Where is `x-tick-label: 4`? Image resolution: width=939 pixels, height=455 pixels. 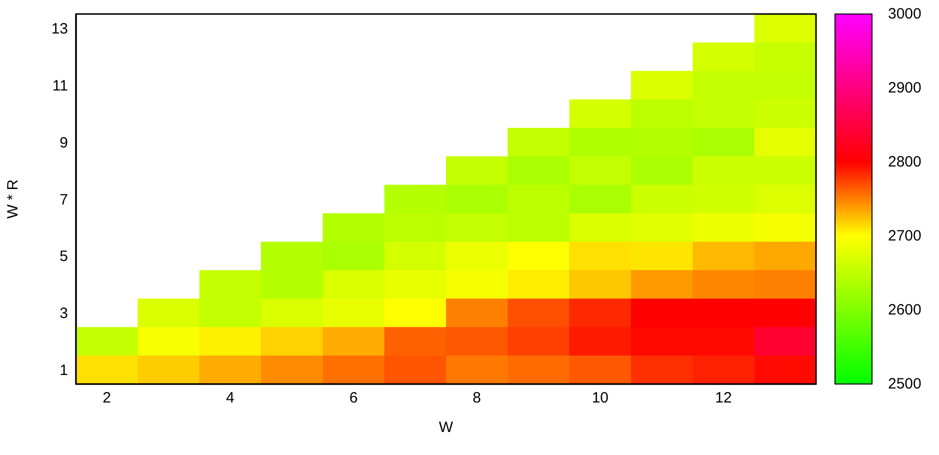
x-tick-label: 4 is located at coordinates (230, 398).